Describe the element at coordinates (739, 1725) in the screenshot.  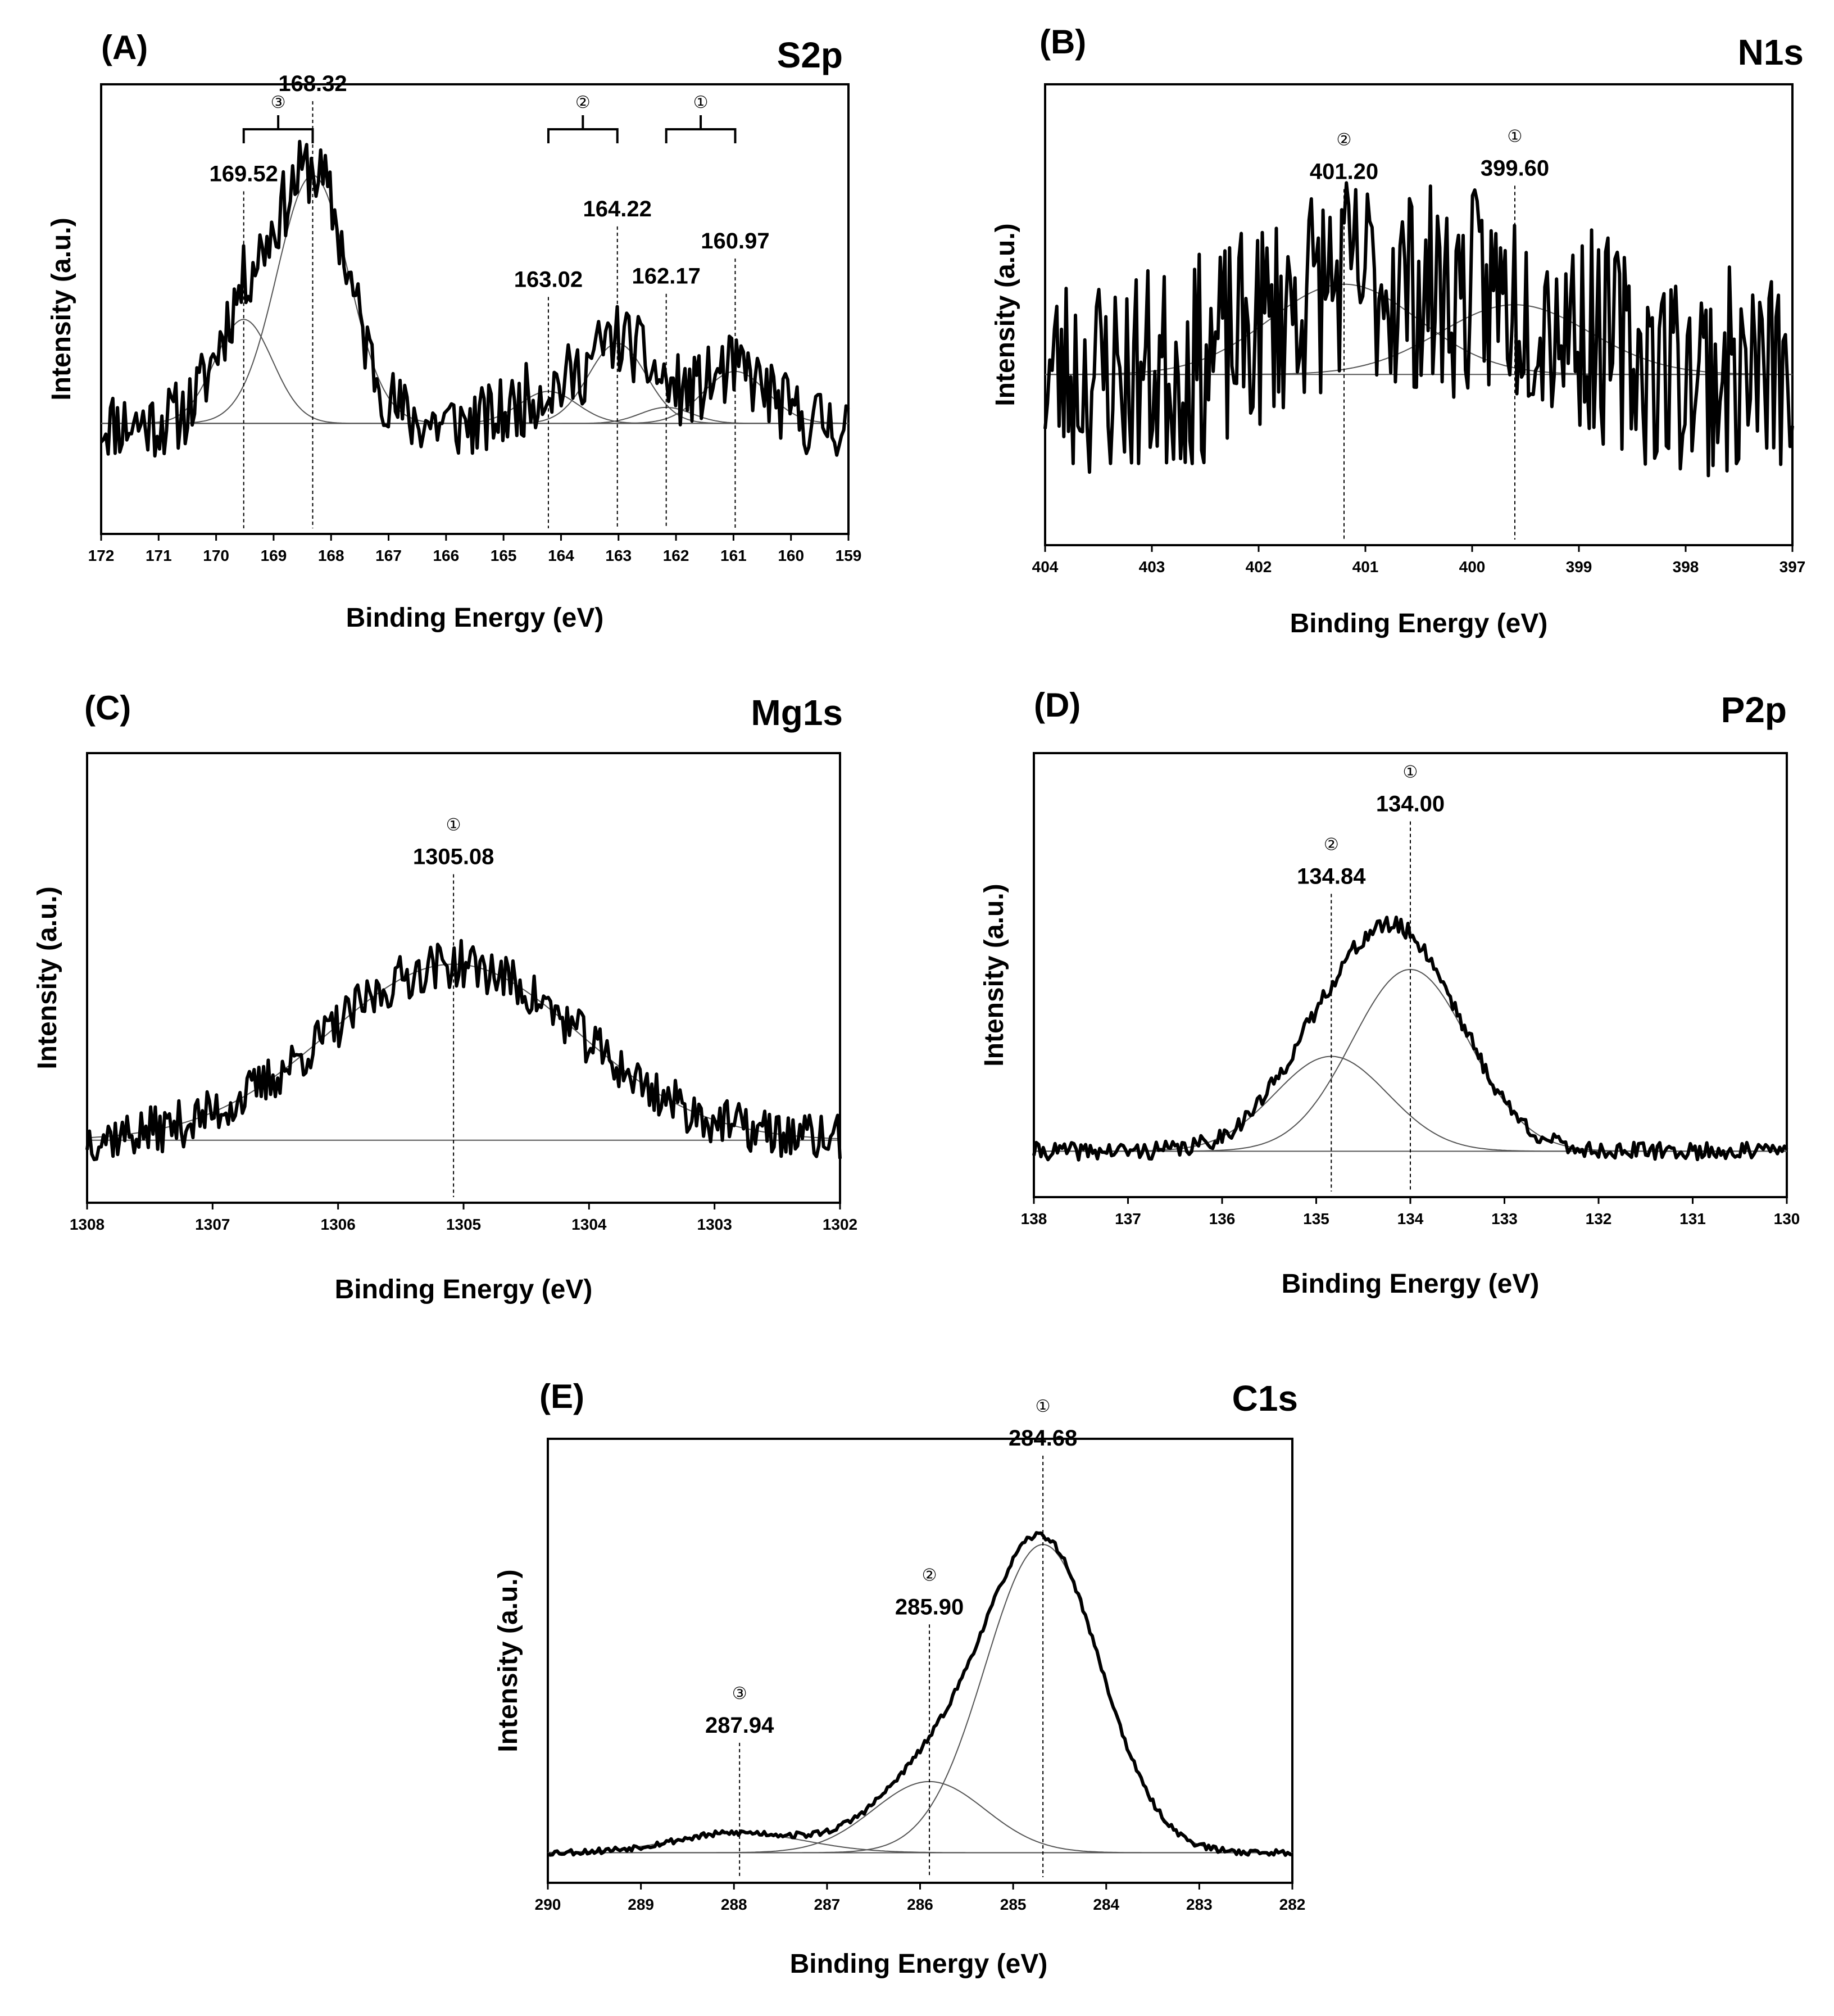
I see `peak-label: 287.94` at that location.